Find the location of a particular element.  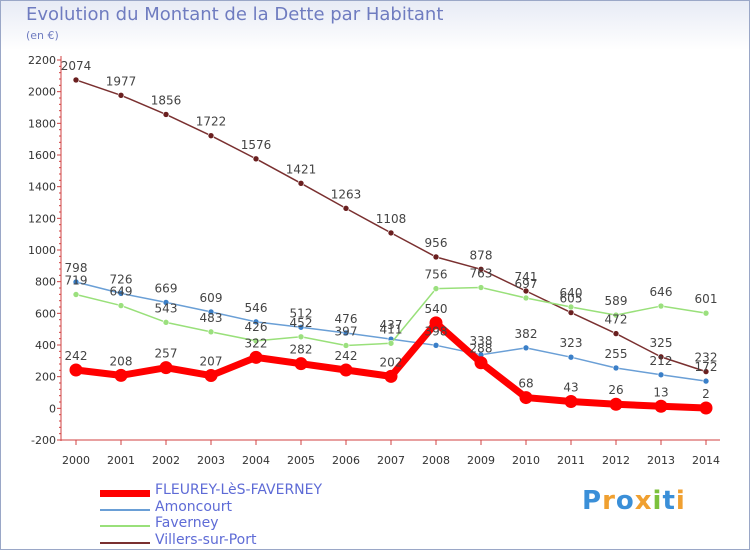

chart-subtitle: (en €) is located at coordinates (42, 35).